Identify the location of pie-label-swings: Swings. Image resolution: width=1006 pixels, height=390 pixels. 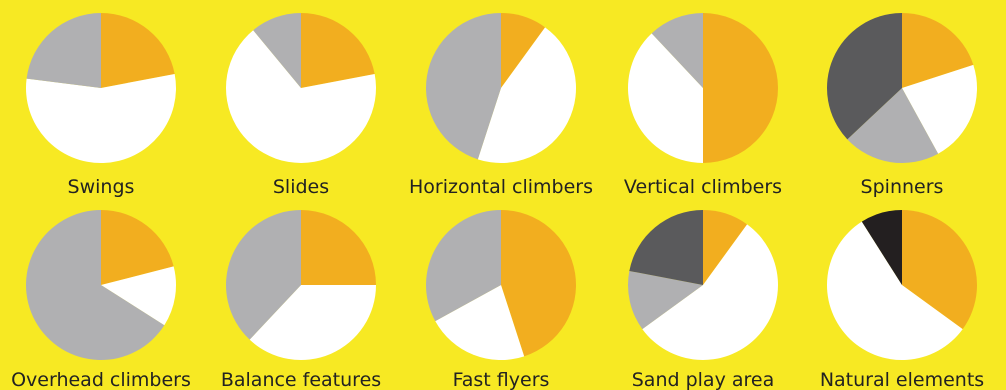
(101, 187).